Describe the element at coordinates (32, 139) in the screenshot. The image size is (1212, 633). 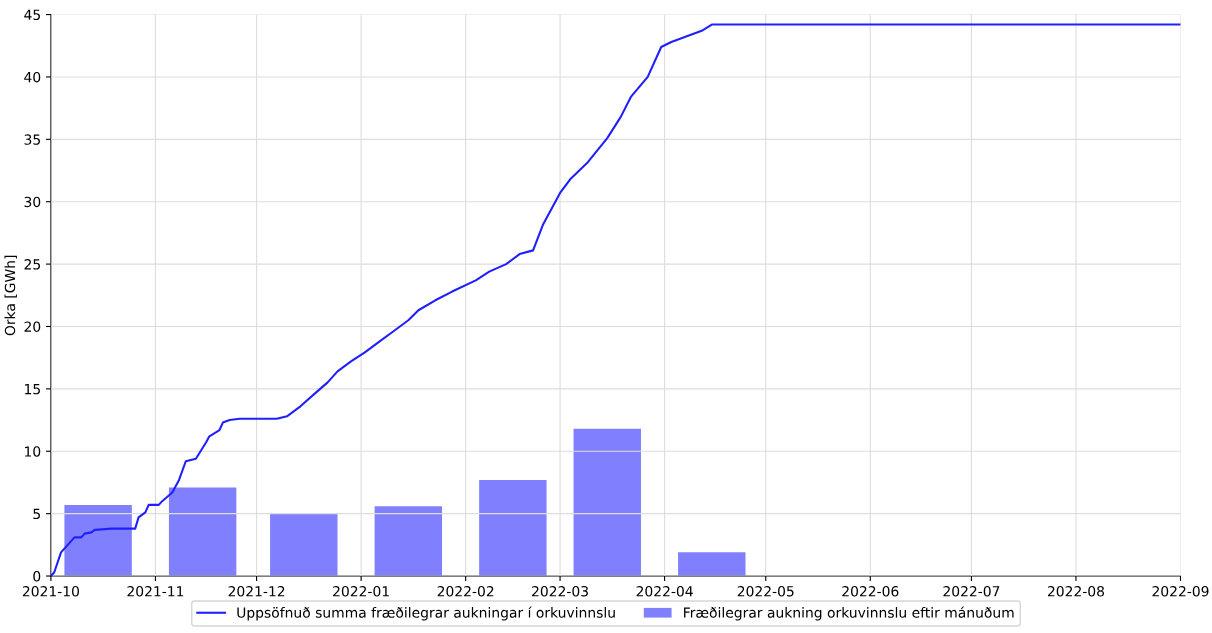
I see `y-tick-label: 35` at that location.